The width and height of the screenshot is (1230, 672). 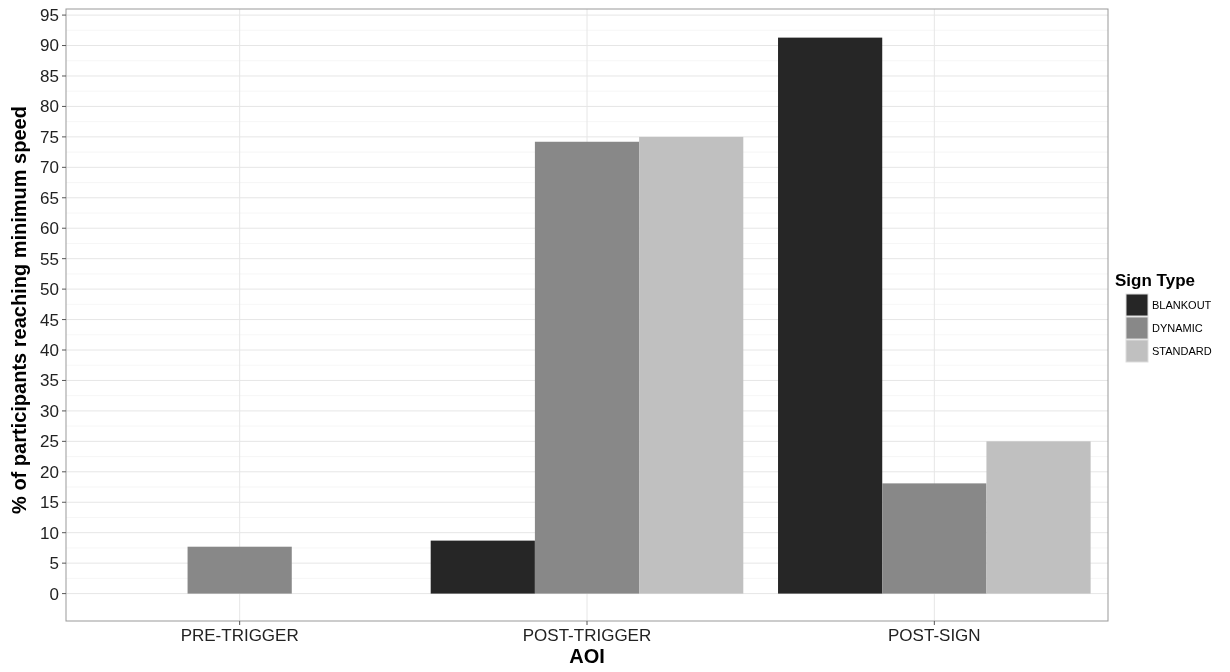 What do you see at coordinates (19, 310) in the screenshot?
I see `y-axis-title: % of participants reaching minimum speed` at bounding box center [19, 310].